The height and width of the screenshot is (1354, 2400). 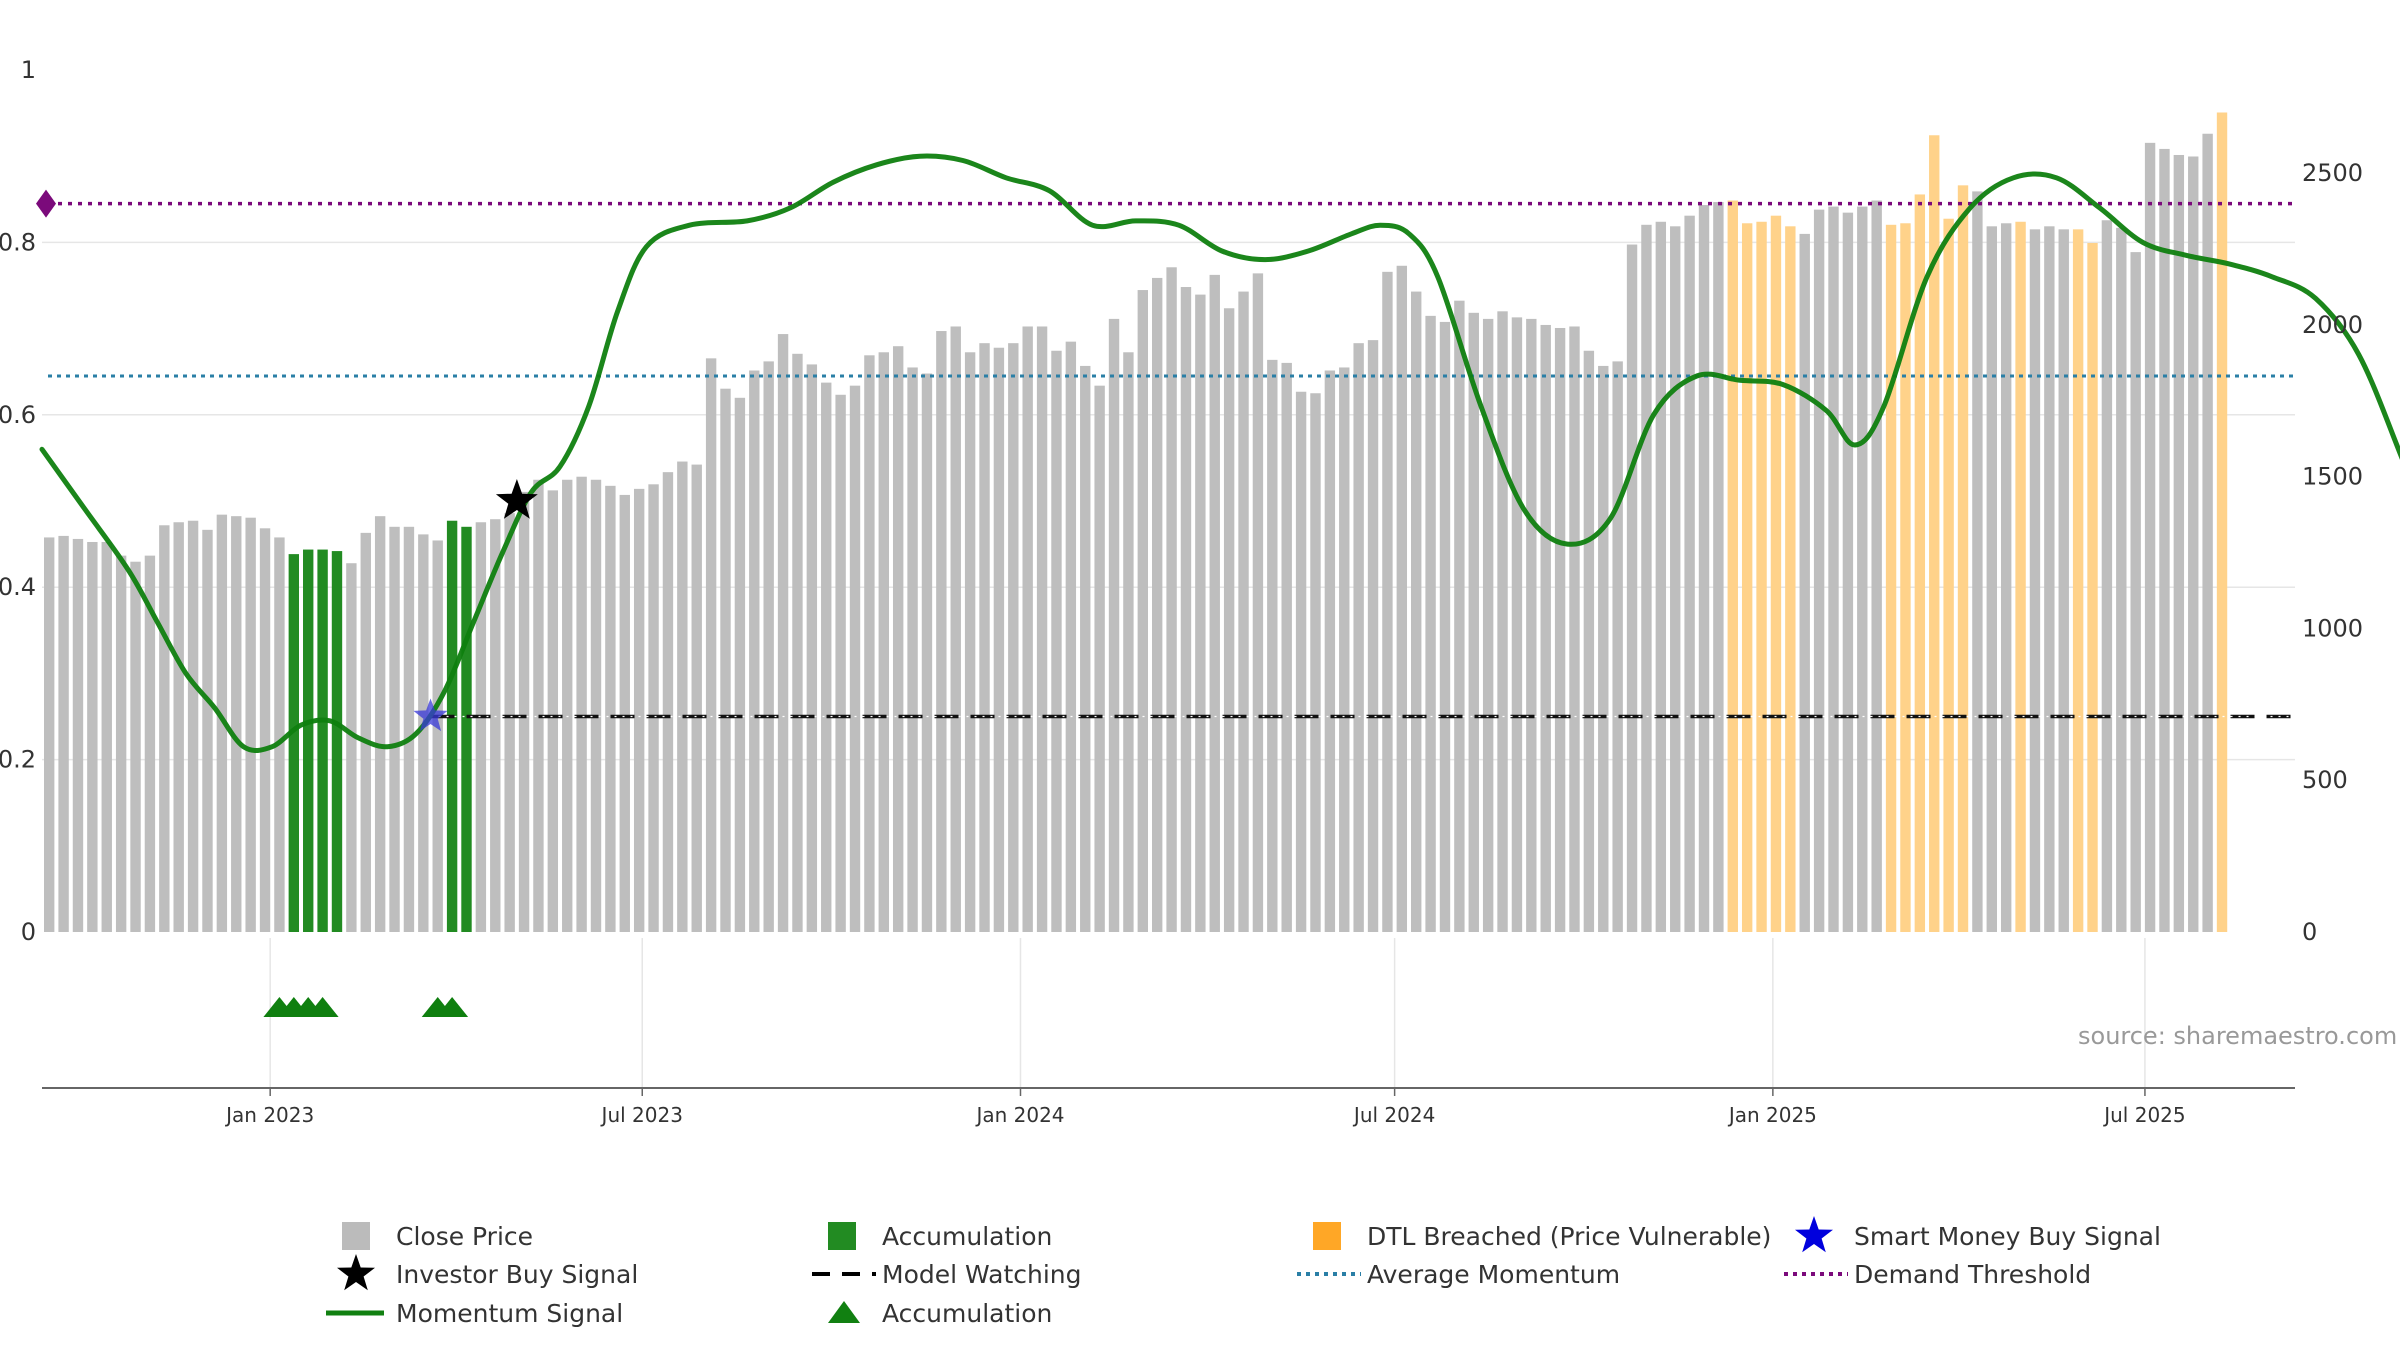 What do you see at coordinates (517, 1274) in the screenshot?
I see `legend-label: Investor Buy Signal` at bounding box center [517, 1274].